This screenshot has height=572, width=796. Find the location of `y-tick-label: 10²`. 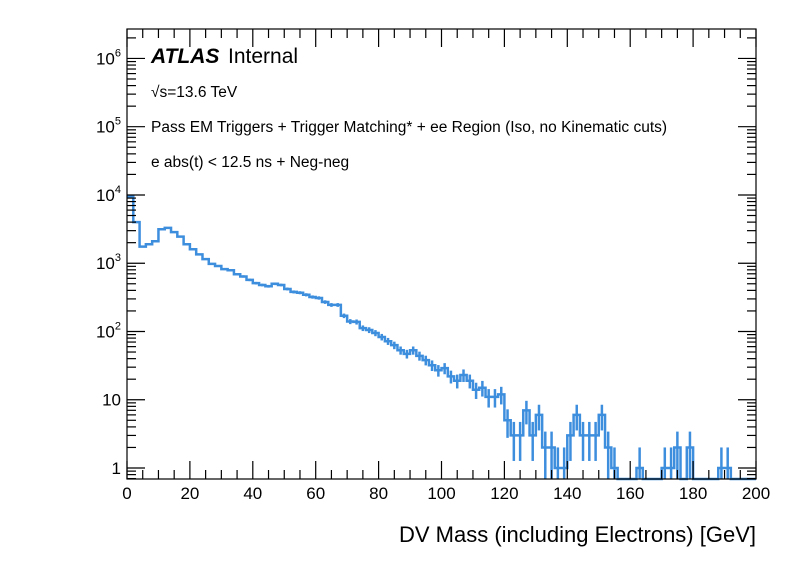

y-tick-label: 10² is located at coordinates (108, 330).